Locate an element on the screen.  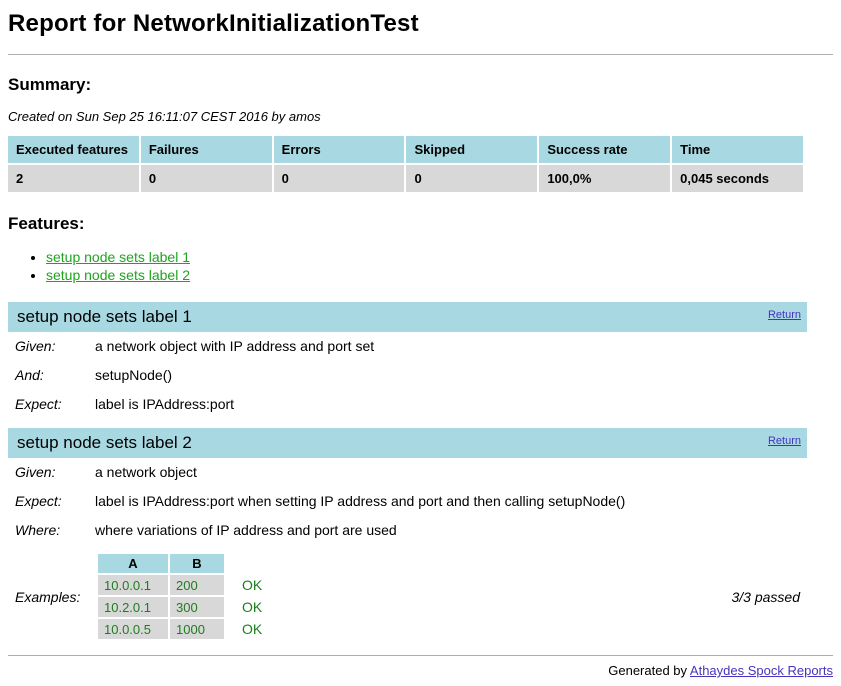
step-label: And: is located at coordinates (29, 375).